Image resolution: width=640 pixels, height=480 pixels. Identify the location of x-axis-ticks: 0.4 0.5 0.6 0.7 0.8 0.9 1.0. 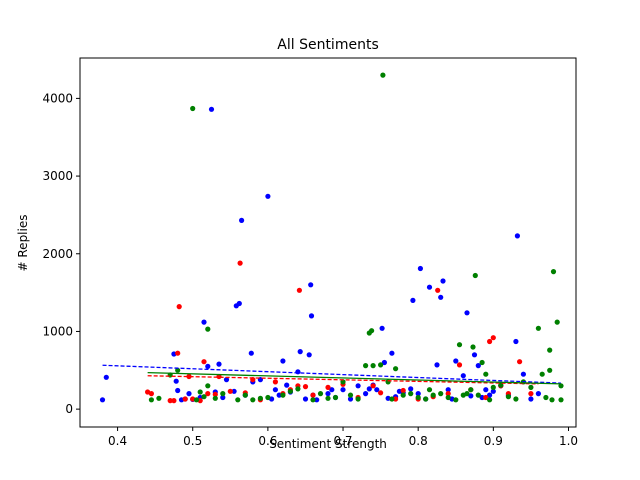
(343, 437).